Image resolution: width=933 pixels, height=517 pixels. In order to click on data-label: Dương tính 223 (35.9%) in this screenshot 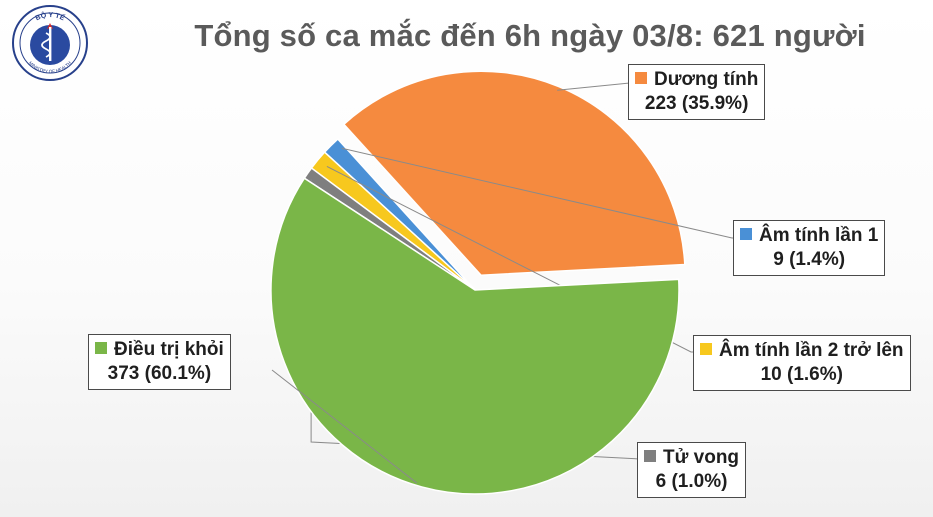, I will do `click(697, 92)`.